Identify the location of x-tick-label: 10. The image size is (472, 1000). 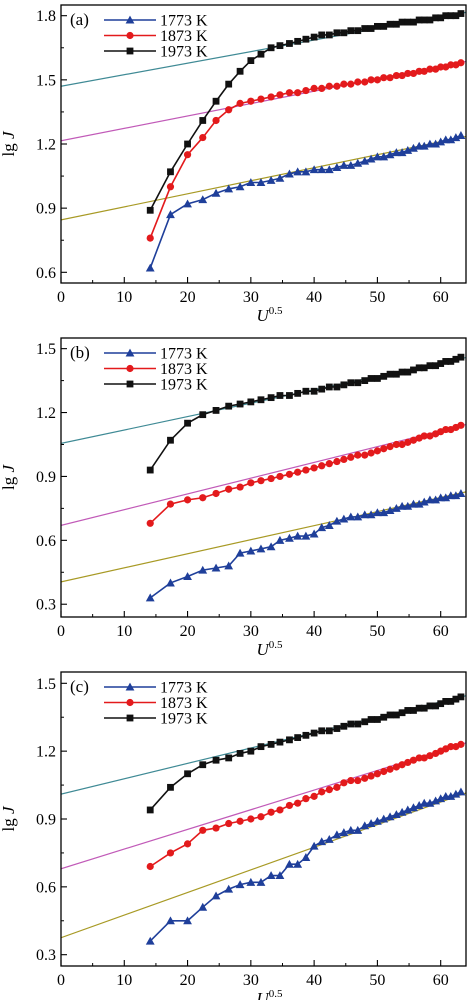
(124, 980).